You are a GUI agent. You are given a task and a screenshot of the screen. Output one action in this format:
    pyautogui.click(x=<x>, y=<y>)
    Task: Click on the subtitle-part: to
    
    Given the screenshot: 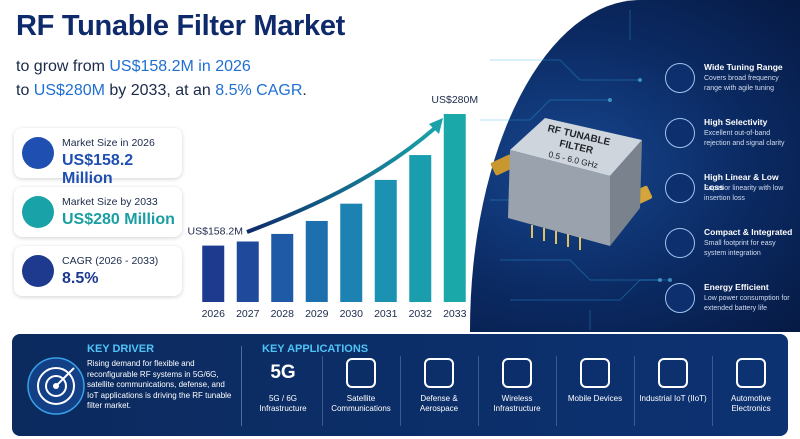 What is the action you would take?
    pyautogui.click(x=25, y=90)
    